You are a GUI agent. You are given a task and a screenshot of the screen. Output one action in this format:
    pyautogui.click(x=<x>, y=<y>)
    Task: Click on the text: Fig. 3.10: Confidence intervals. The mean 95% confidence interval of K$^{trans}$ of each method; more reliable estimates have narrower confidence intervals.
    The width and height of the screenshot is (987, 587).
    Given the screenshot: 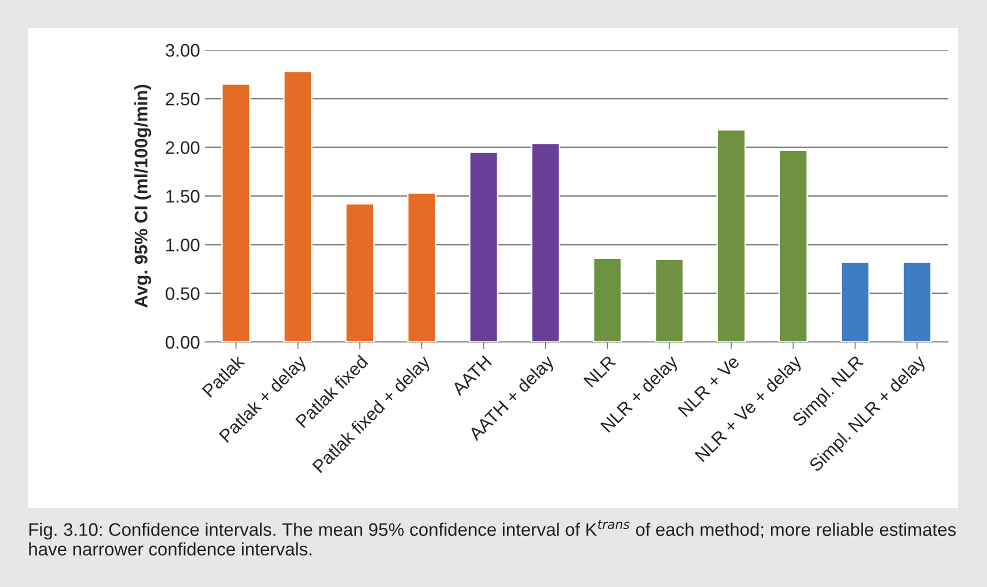 What is the action you would take?
    pyautogui.click(x=492, y=538)
    